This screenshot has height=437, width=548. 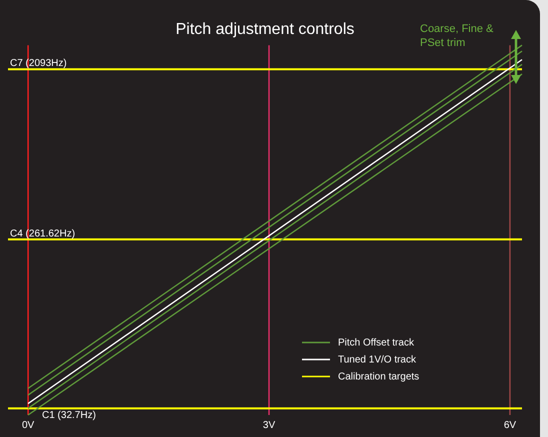 What do you see at coordinates (510, 425) in the screenshot?
I see `x-tick-label: 6V` at bounding box center [510, 425].